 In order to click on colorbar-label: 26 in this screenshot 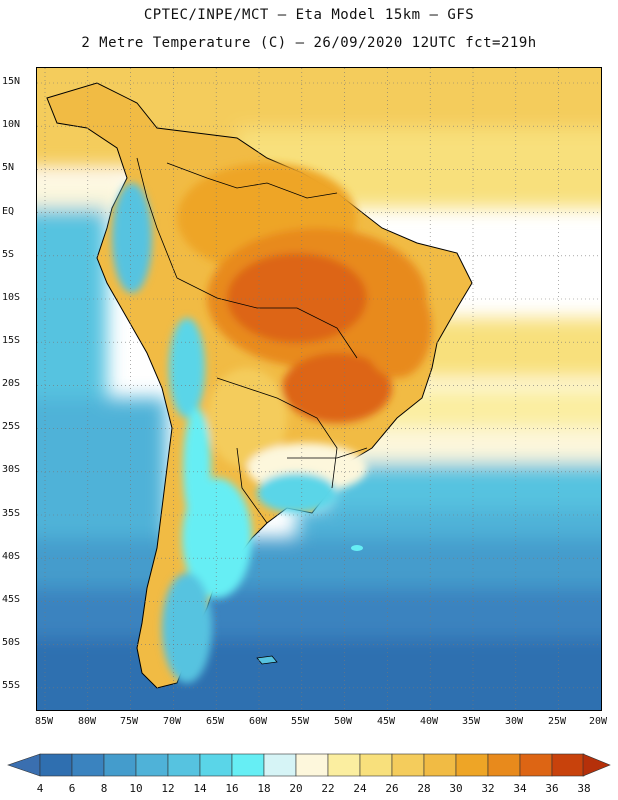, I will do `click(392, 788)`.